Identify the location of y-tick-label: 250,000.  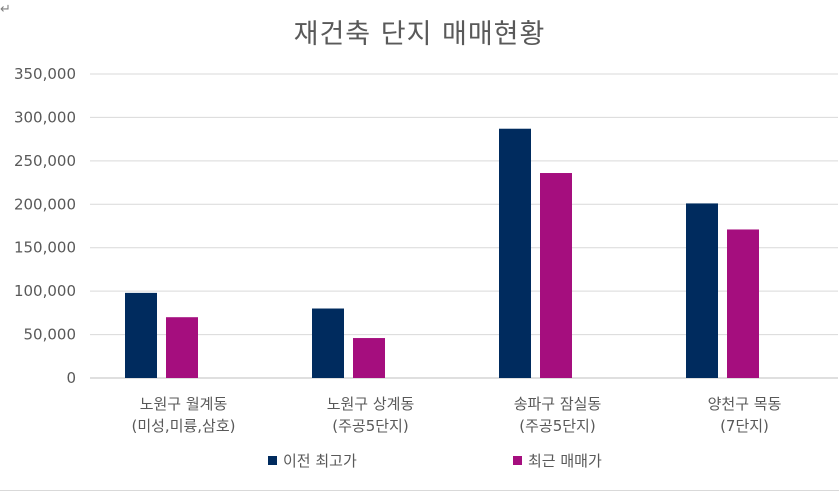
(45, 161).